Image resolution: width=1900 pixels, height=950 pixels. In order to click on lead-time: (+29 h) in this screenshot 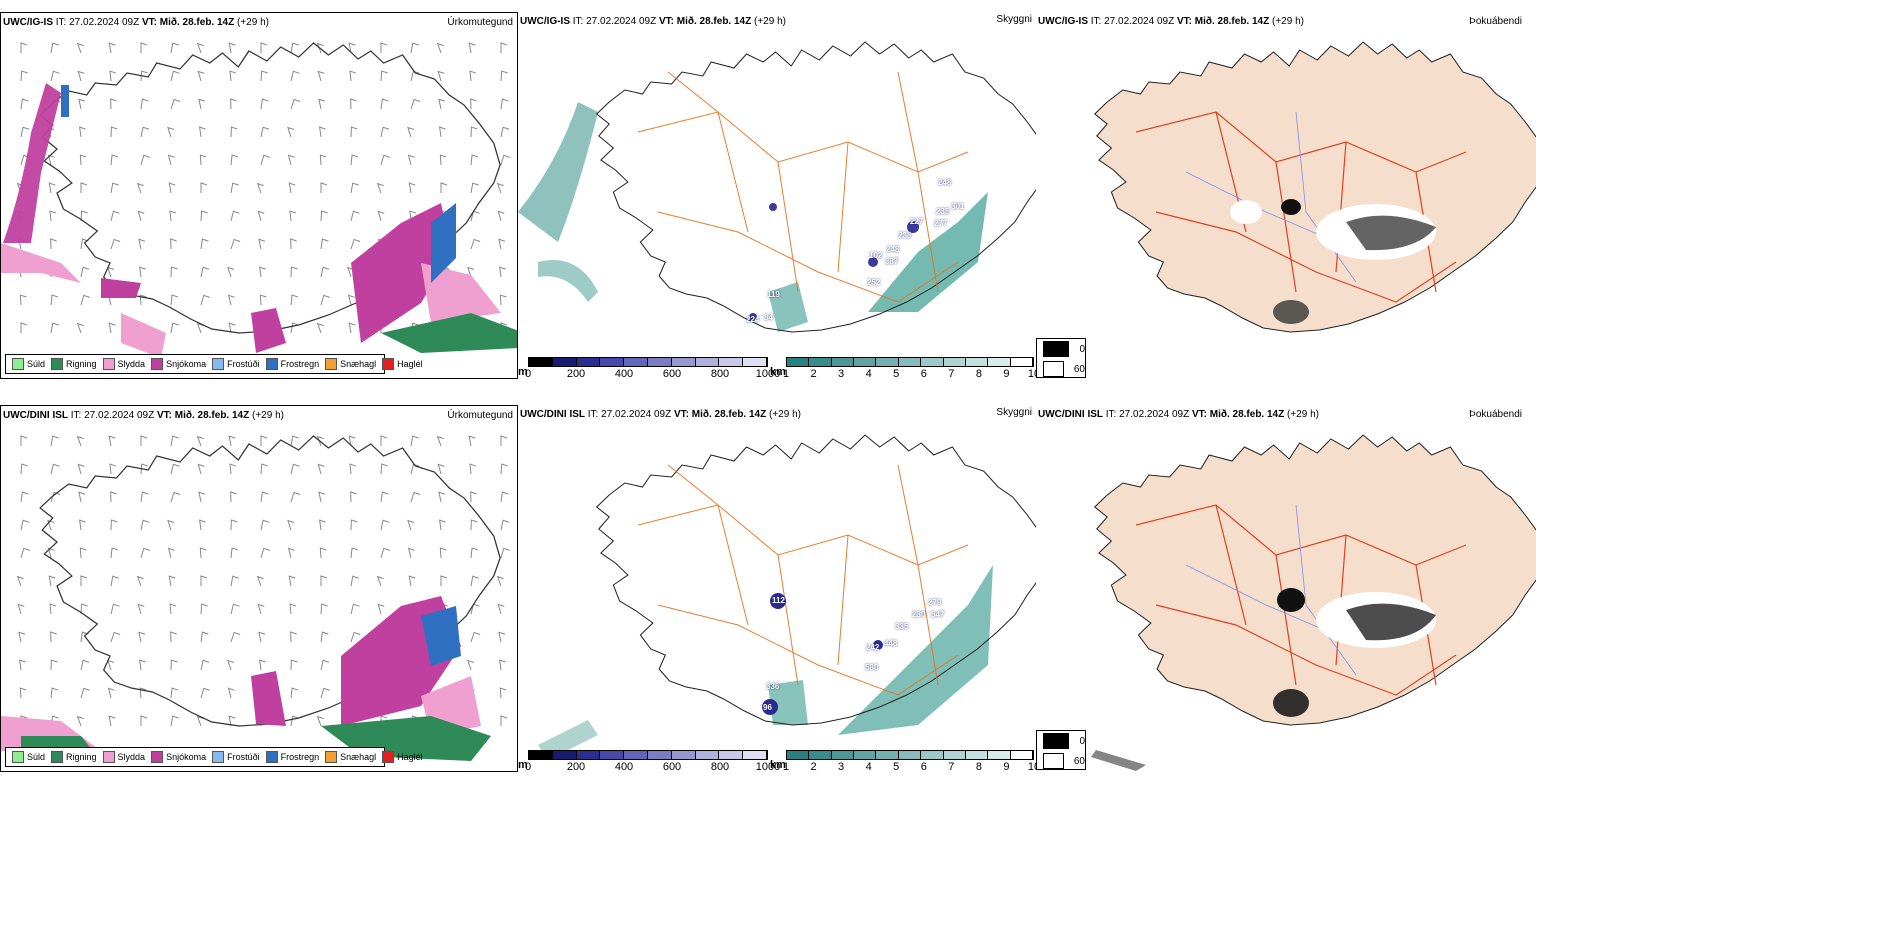, I will do `click(1303, 414)`.